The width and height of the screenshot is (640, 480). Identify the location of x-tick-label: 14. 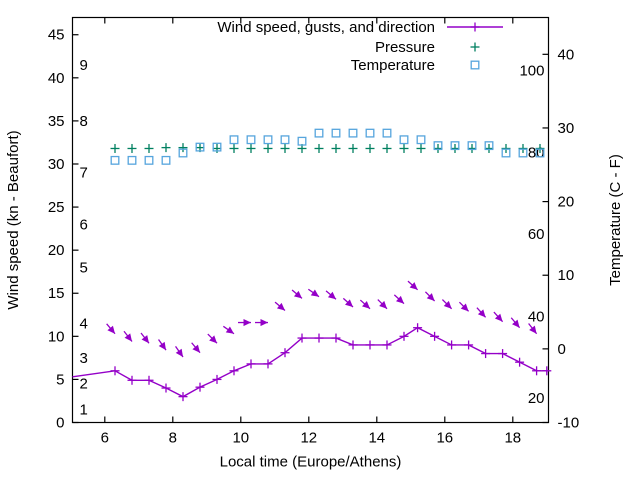
(376, 438).